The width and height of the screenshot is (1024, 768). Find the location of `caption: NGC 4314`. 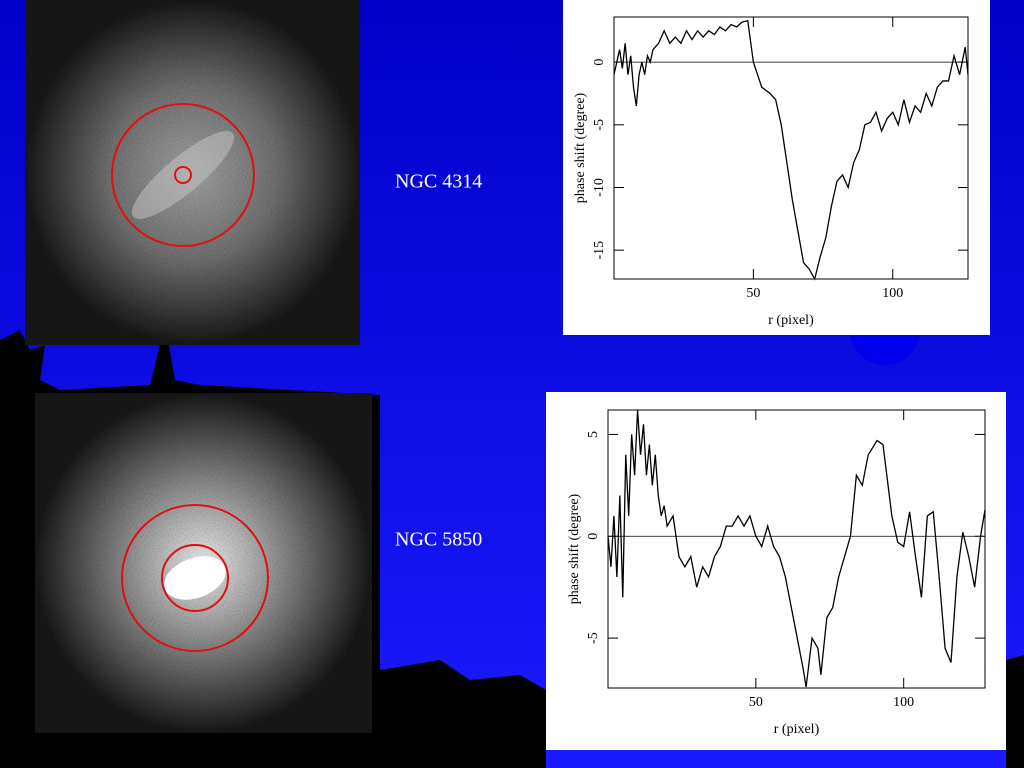

caption: NGC 4314 is located at coordinates (438, 182).